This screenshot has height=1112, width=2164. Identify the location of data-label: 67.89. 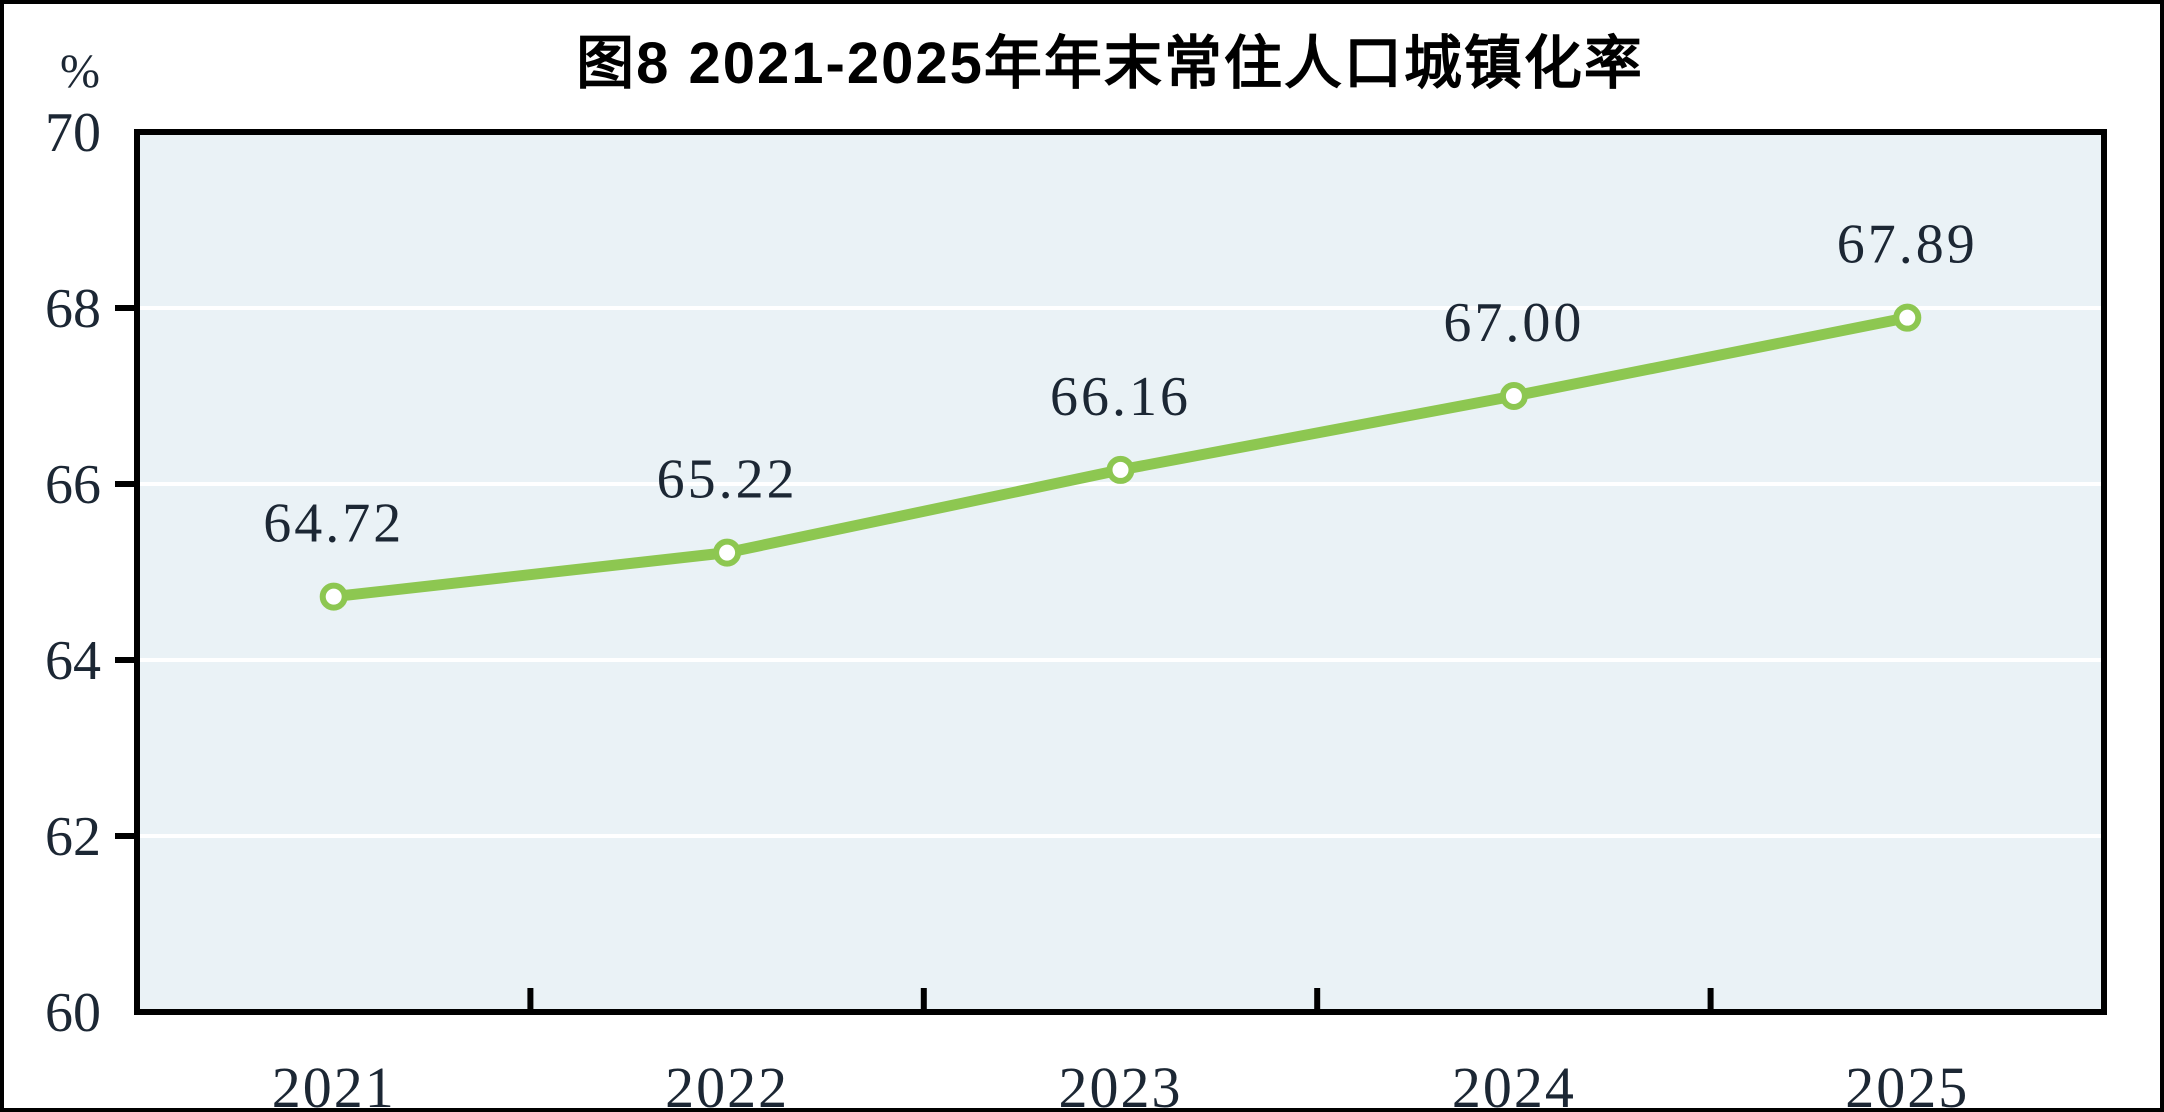
(1907, 245).